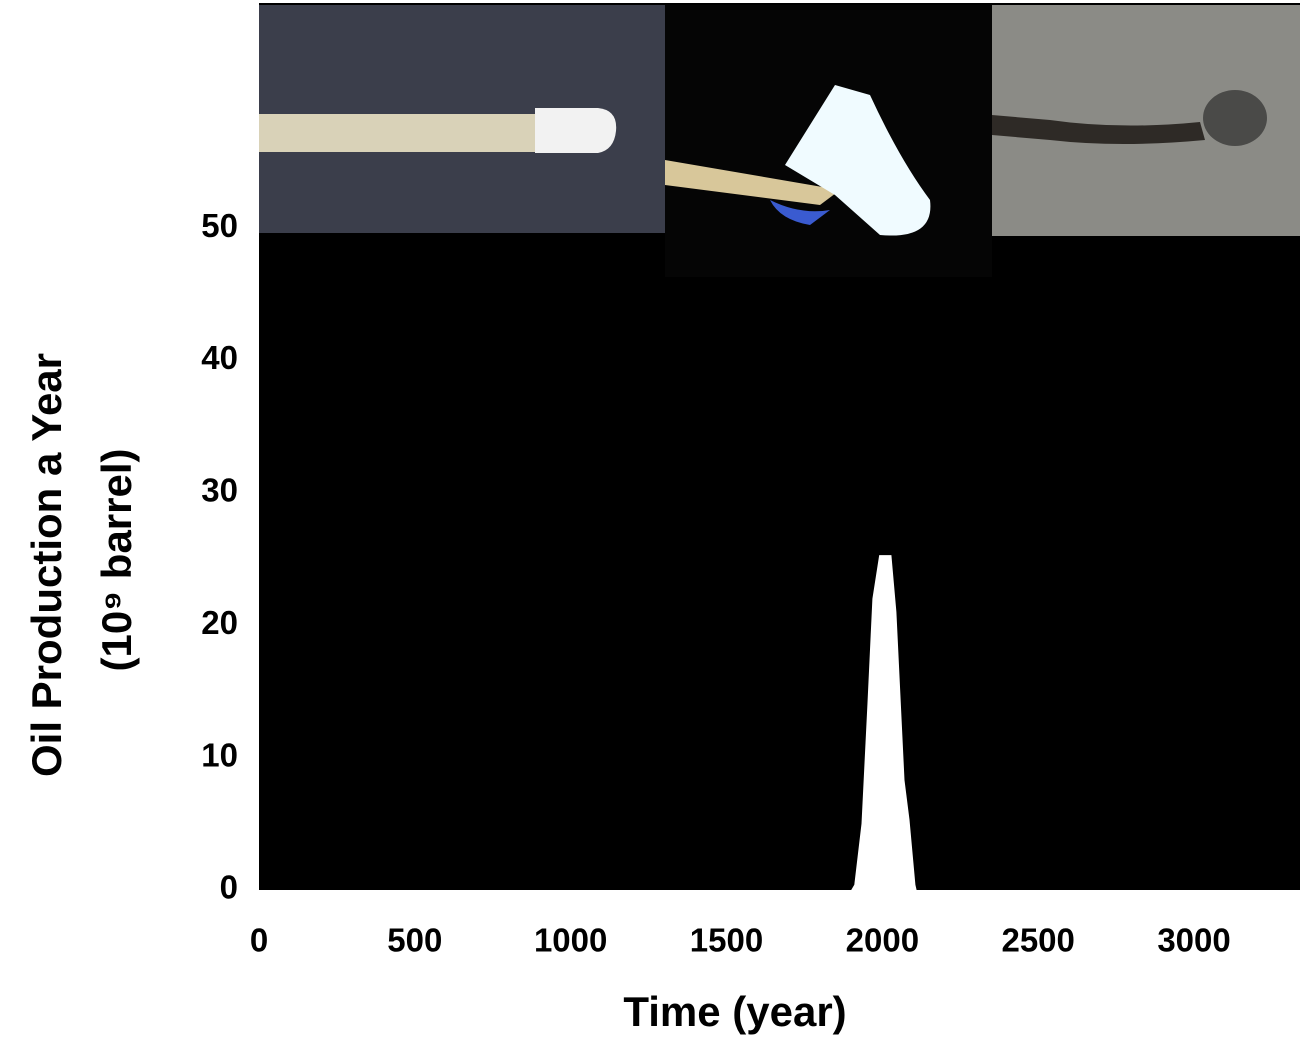  Describe the element at coordinates (219, 225) in the screenshot. I see `y-tick-label: 50` at that location.